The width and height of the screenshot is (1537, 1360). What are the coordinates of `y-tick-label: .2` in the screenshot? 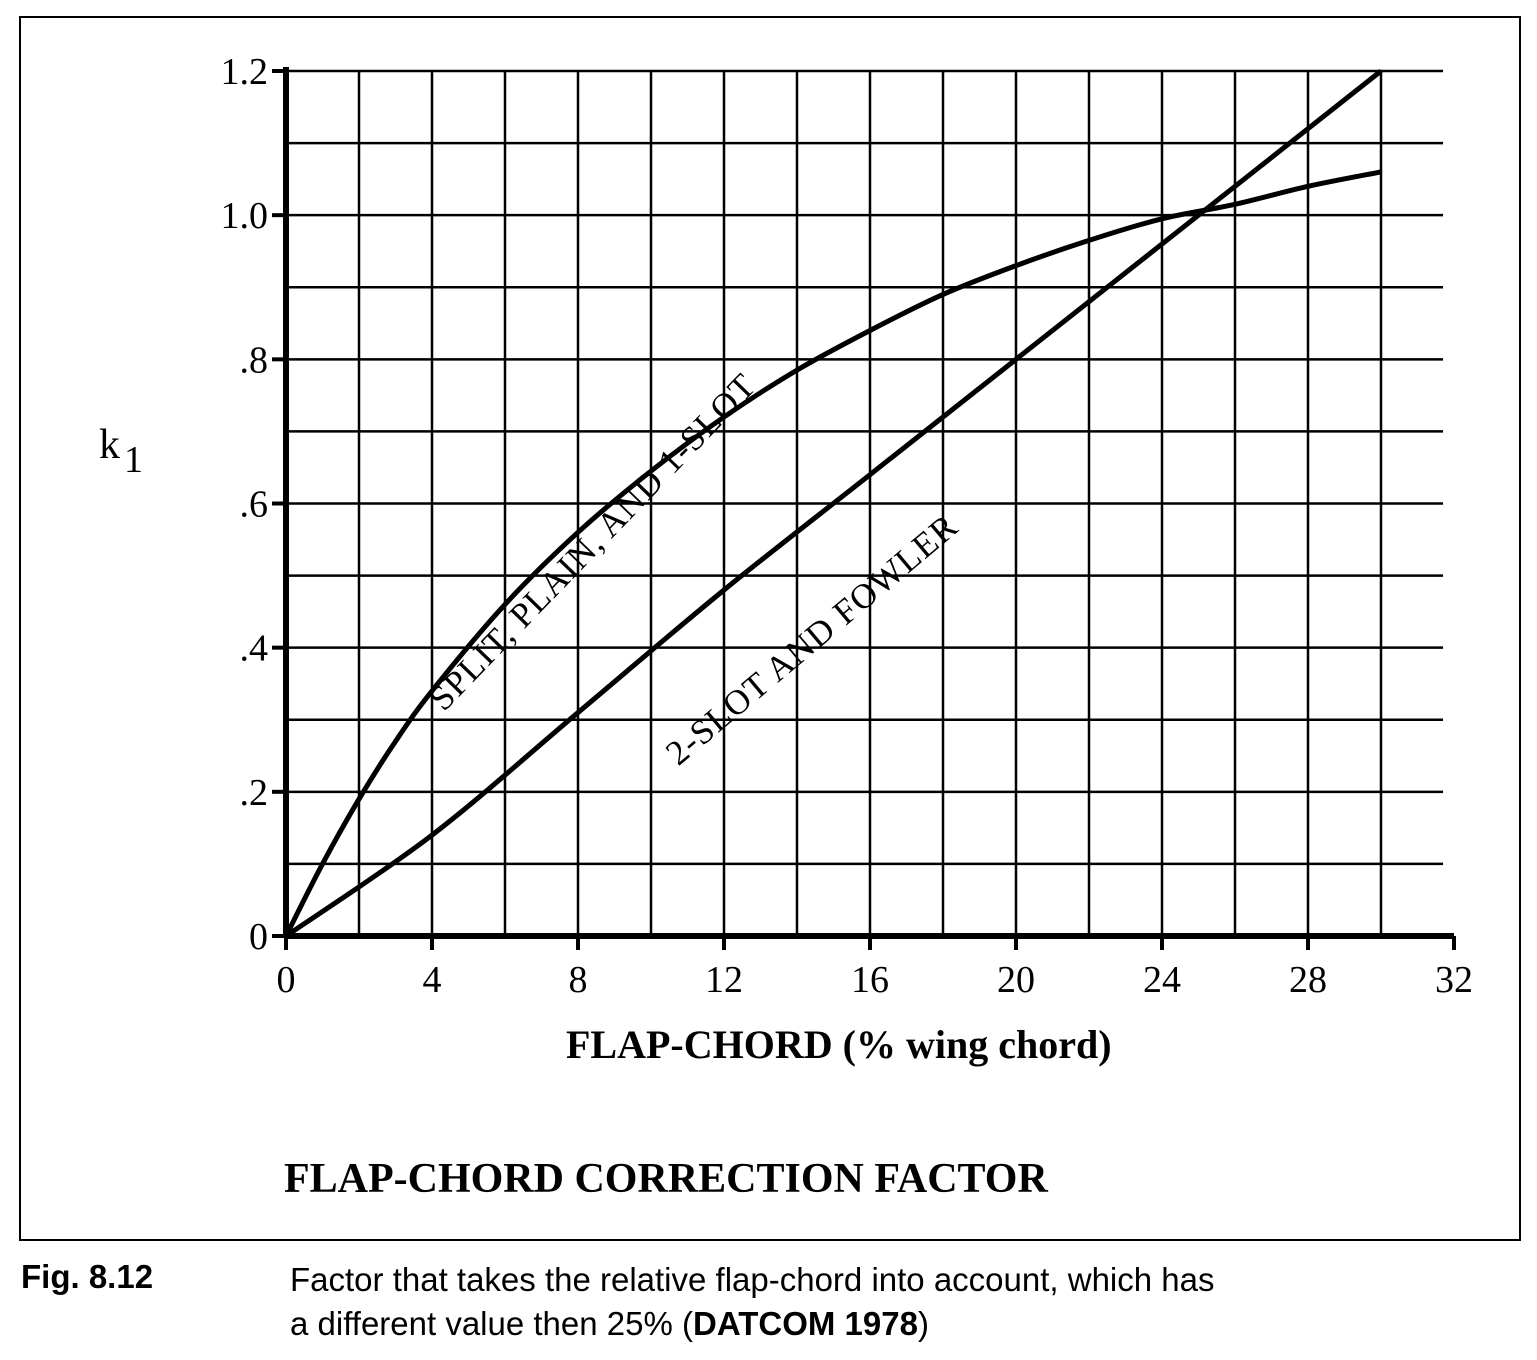 It's located at (254, 793).